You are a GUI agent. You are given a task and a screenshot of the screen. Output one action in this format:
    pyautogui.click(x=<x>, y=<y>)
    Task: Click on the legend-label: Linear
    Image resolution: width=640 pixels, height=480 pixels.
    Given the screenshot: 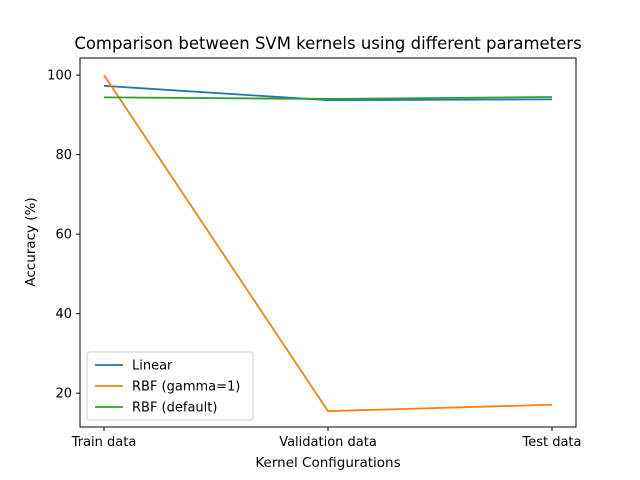 What is the action you would take?
    pyautogui.click(x=152, y=366)
    